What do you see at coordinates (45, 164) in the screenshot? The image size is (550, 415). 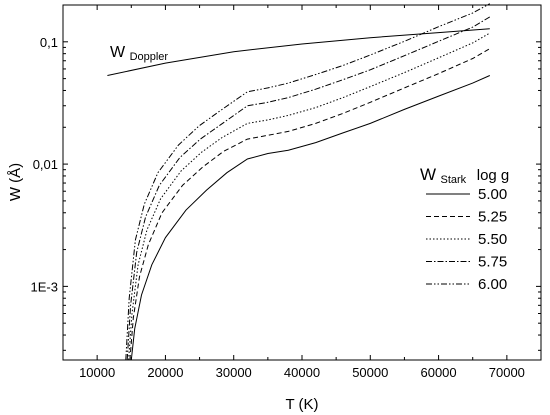 I see `y-tick-label: 0,01` at bounding box center [45, 164].